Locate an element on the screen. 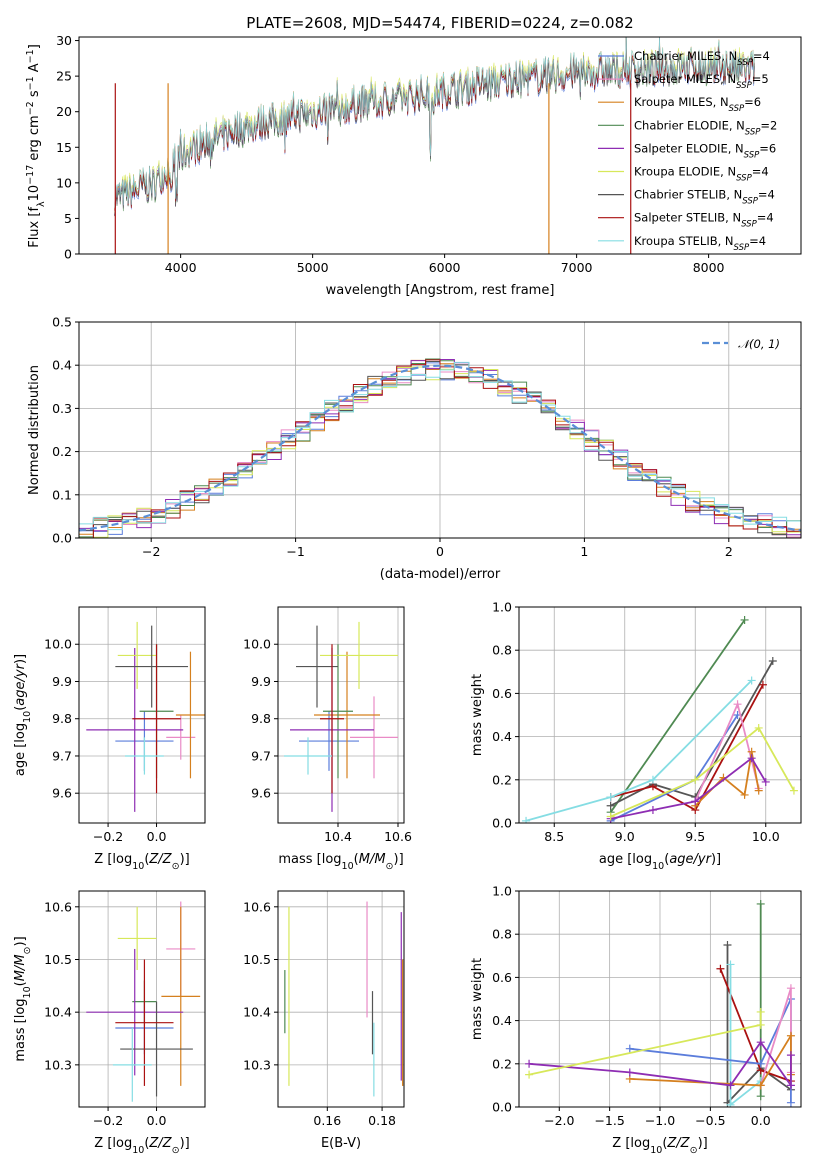 This screenshot has height=1170, width=819. legend-entry: Chabrier MILES, NSSP=4 is located at coordinates (702, 58).